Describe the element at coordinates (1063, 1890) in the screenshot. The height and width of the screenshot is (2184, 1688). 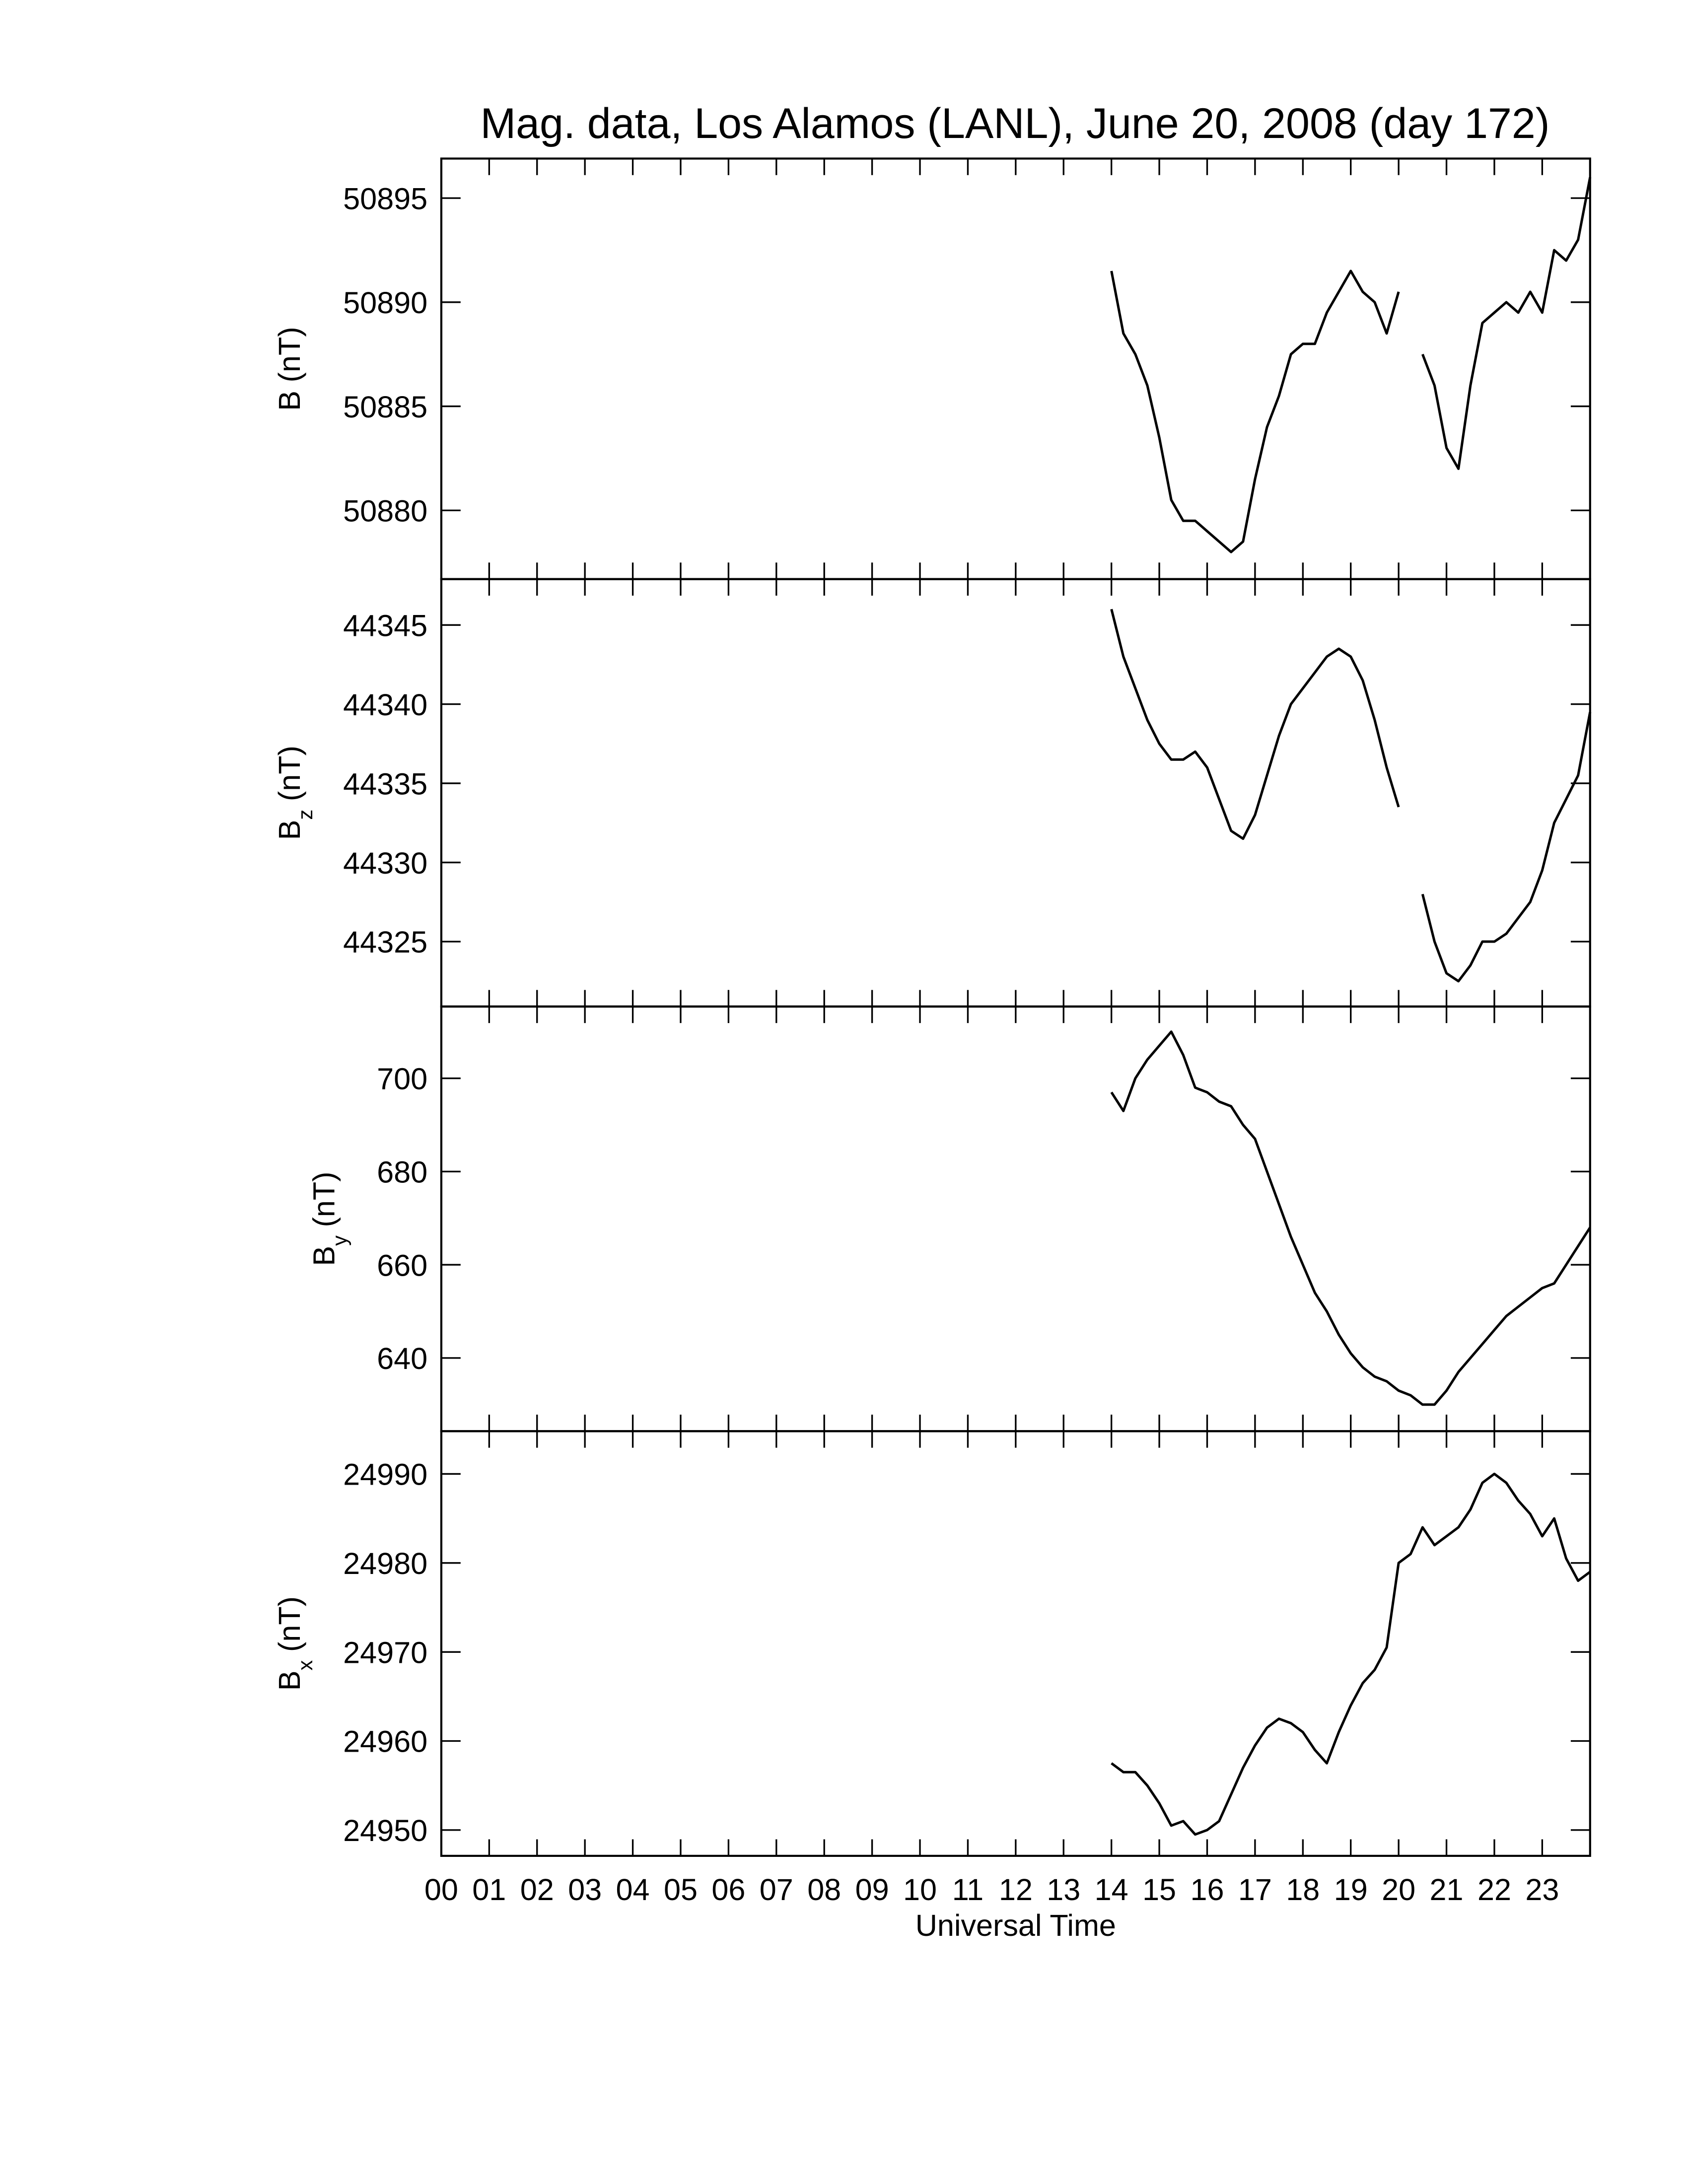
I see `x-tick-label: 13` at that location.